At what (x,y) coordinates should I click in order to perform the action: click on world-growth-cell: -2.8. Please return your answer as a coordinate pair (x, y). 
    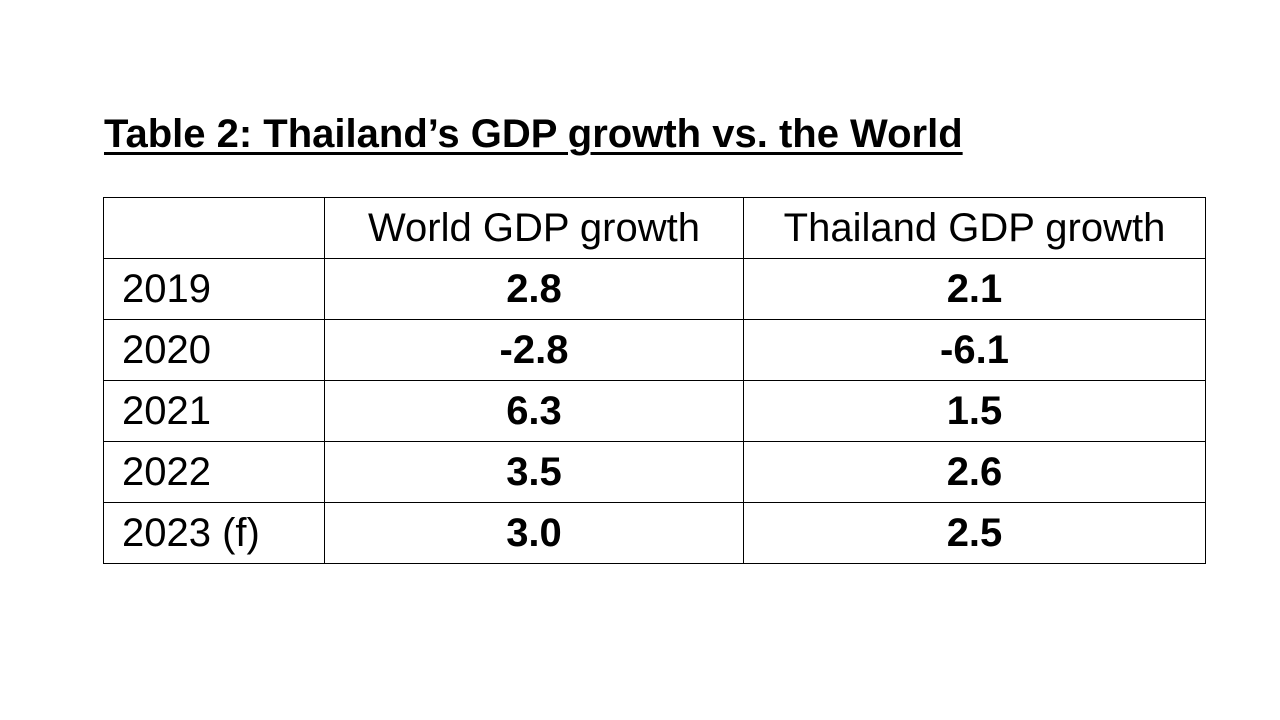
    Looking at the image, I should click on (534, 350).